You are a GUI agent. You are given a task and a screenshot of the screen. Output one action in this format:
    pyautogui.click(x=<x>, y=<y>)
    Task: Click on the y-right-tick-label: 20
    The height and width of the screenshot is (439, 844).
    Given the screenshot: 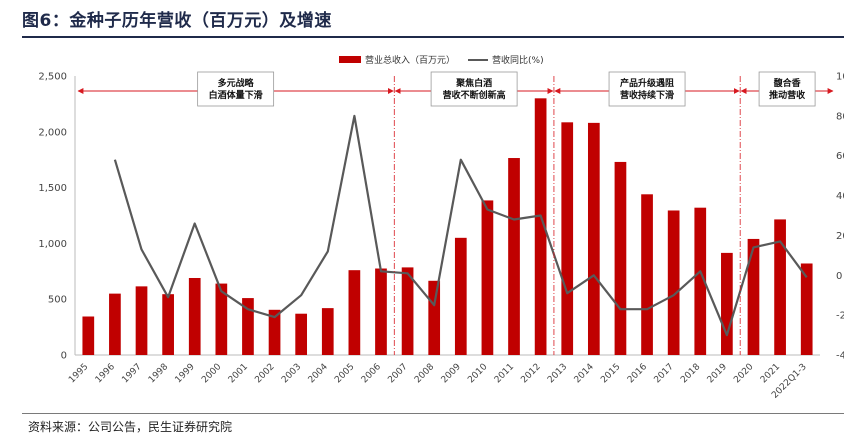 What is the action you would take?
    pyautogui.click(x=840, y=236)
    